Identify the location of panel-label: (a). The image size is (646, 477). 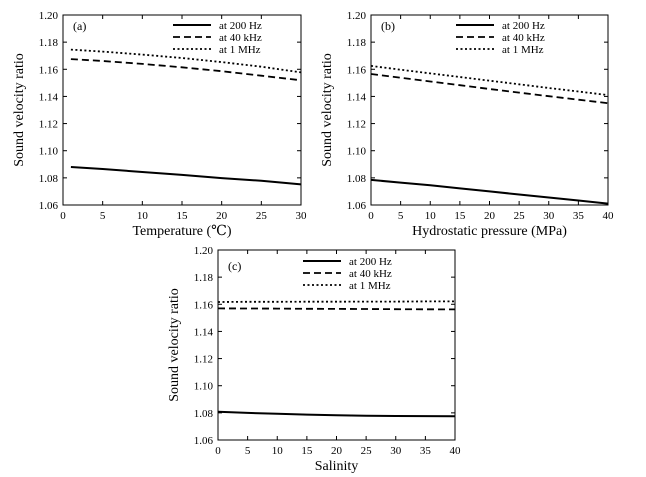
(79, 26).